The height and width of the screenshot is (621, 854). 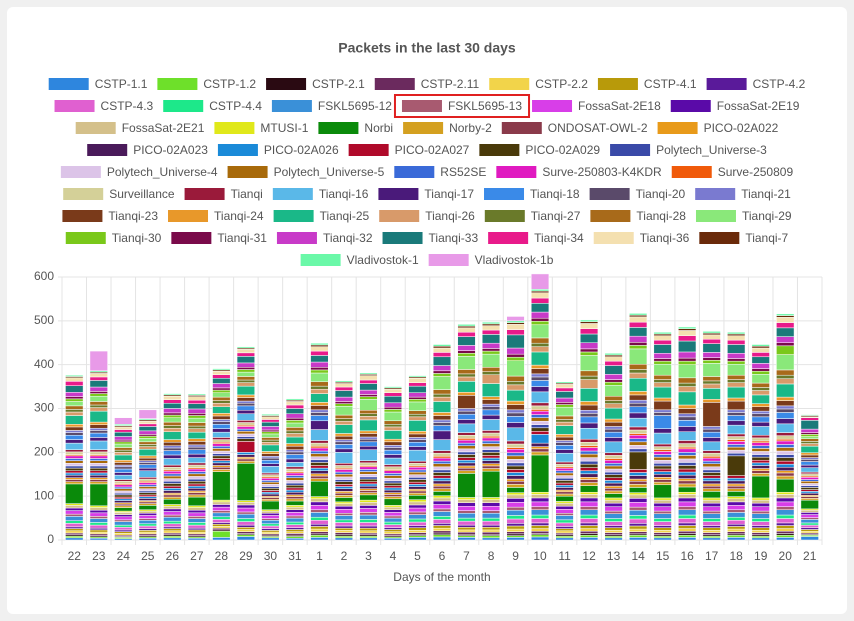 I want to click on legend-label: CSTP-1.2, so click(x=229, y=84).